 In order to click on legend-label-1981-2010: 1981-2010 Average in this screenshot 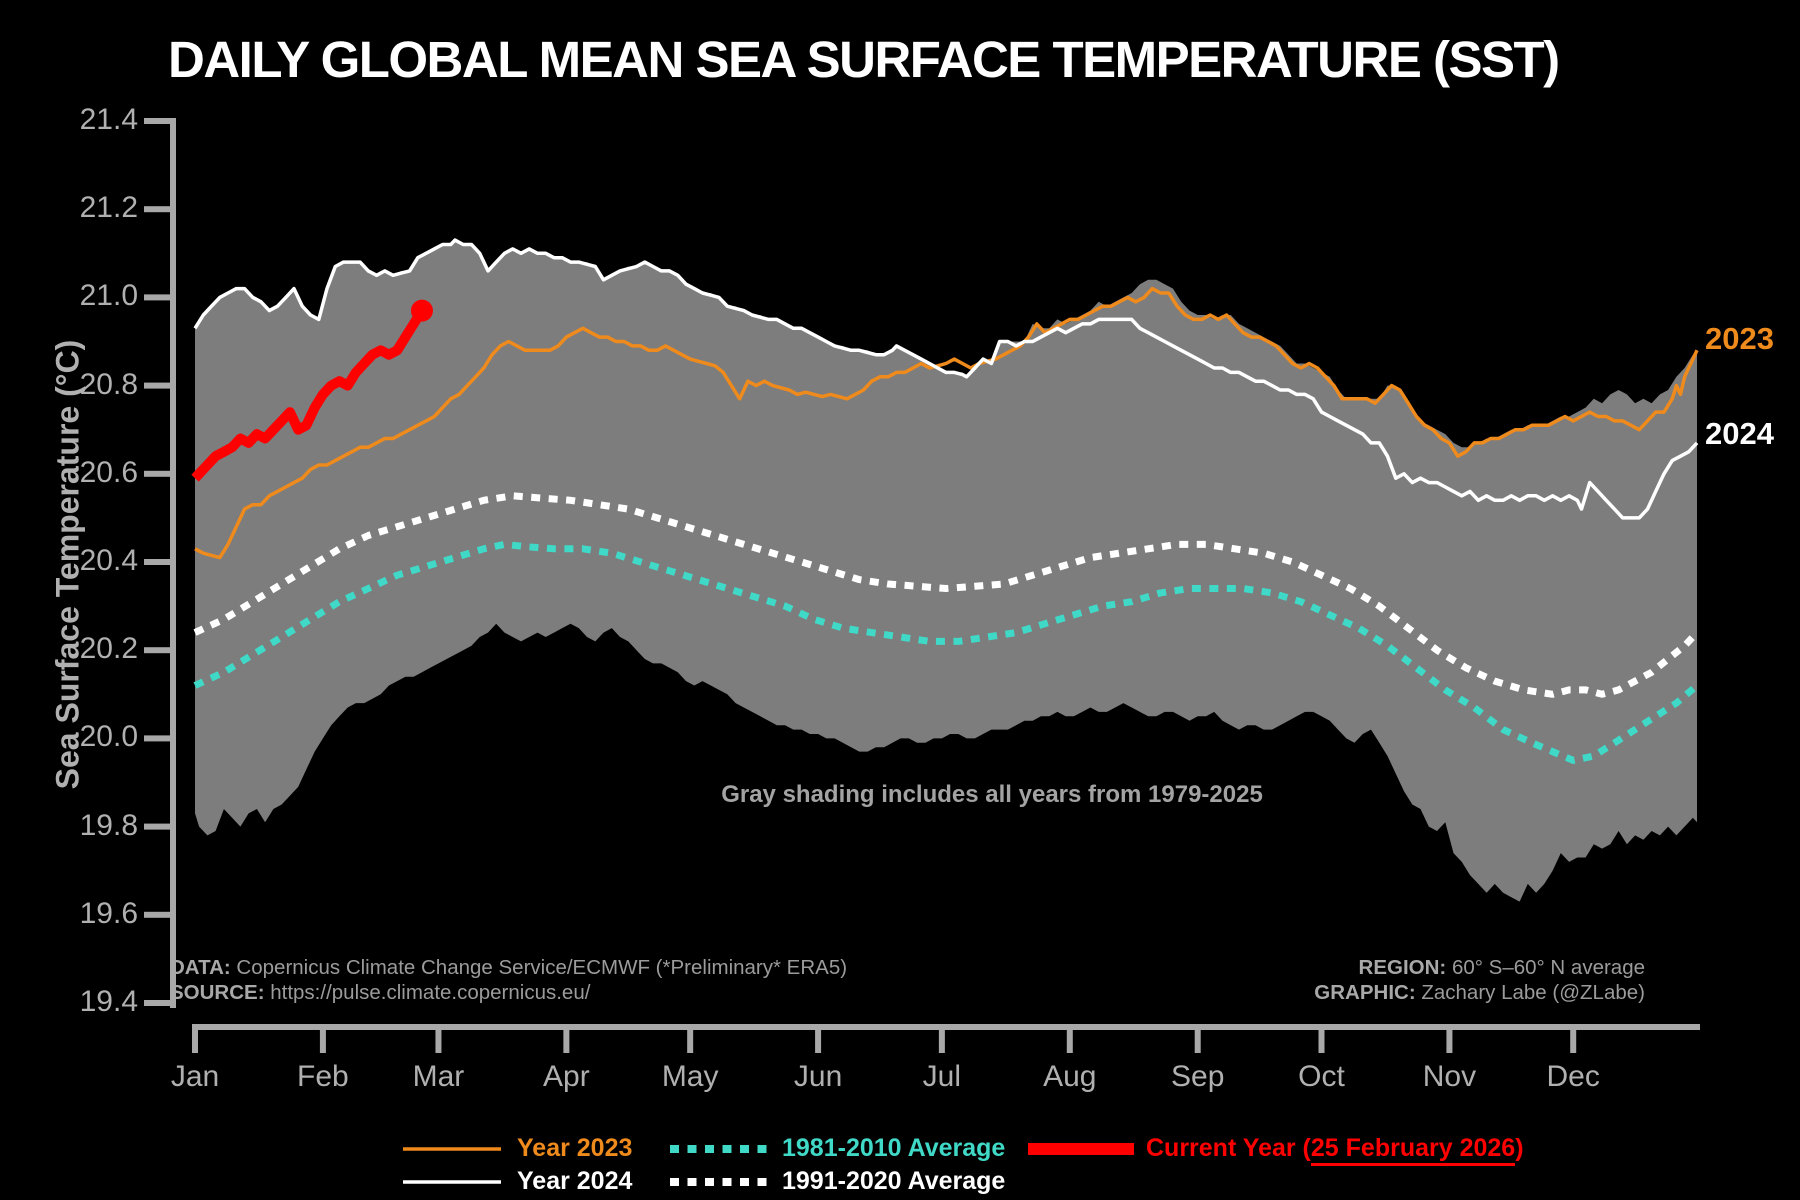, I will do `click(894, 1148)`.